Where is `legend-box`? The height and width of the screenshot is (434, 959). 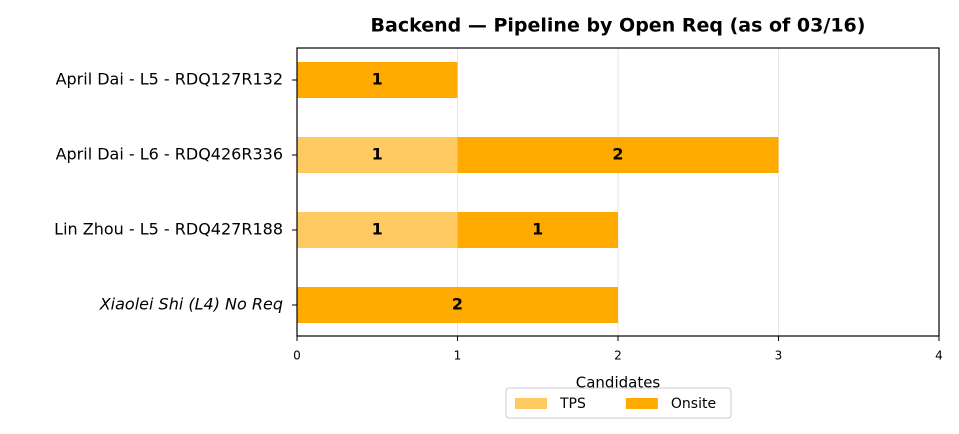
legend-box is located at coordinates (618, 403).